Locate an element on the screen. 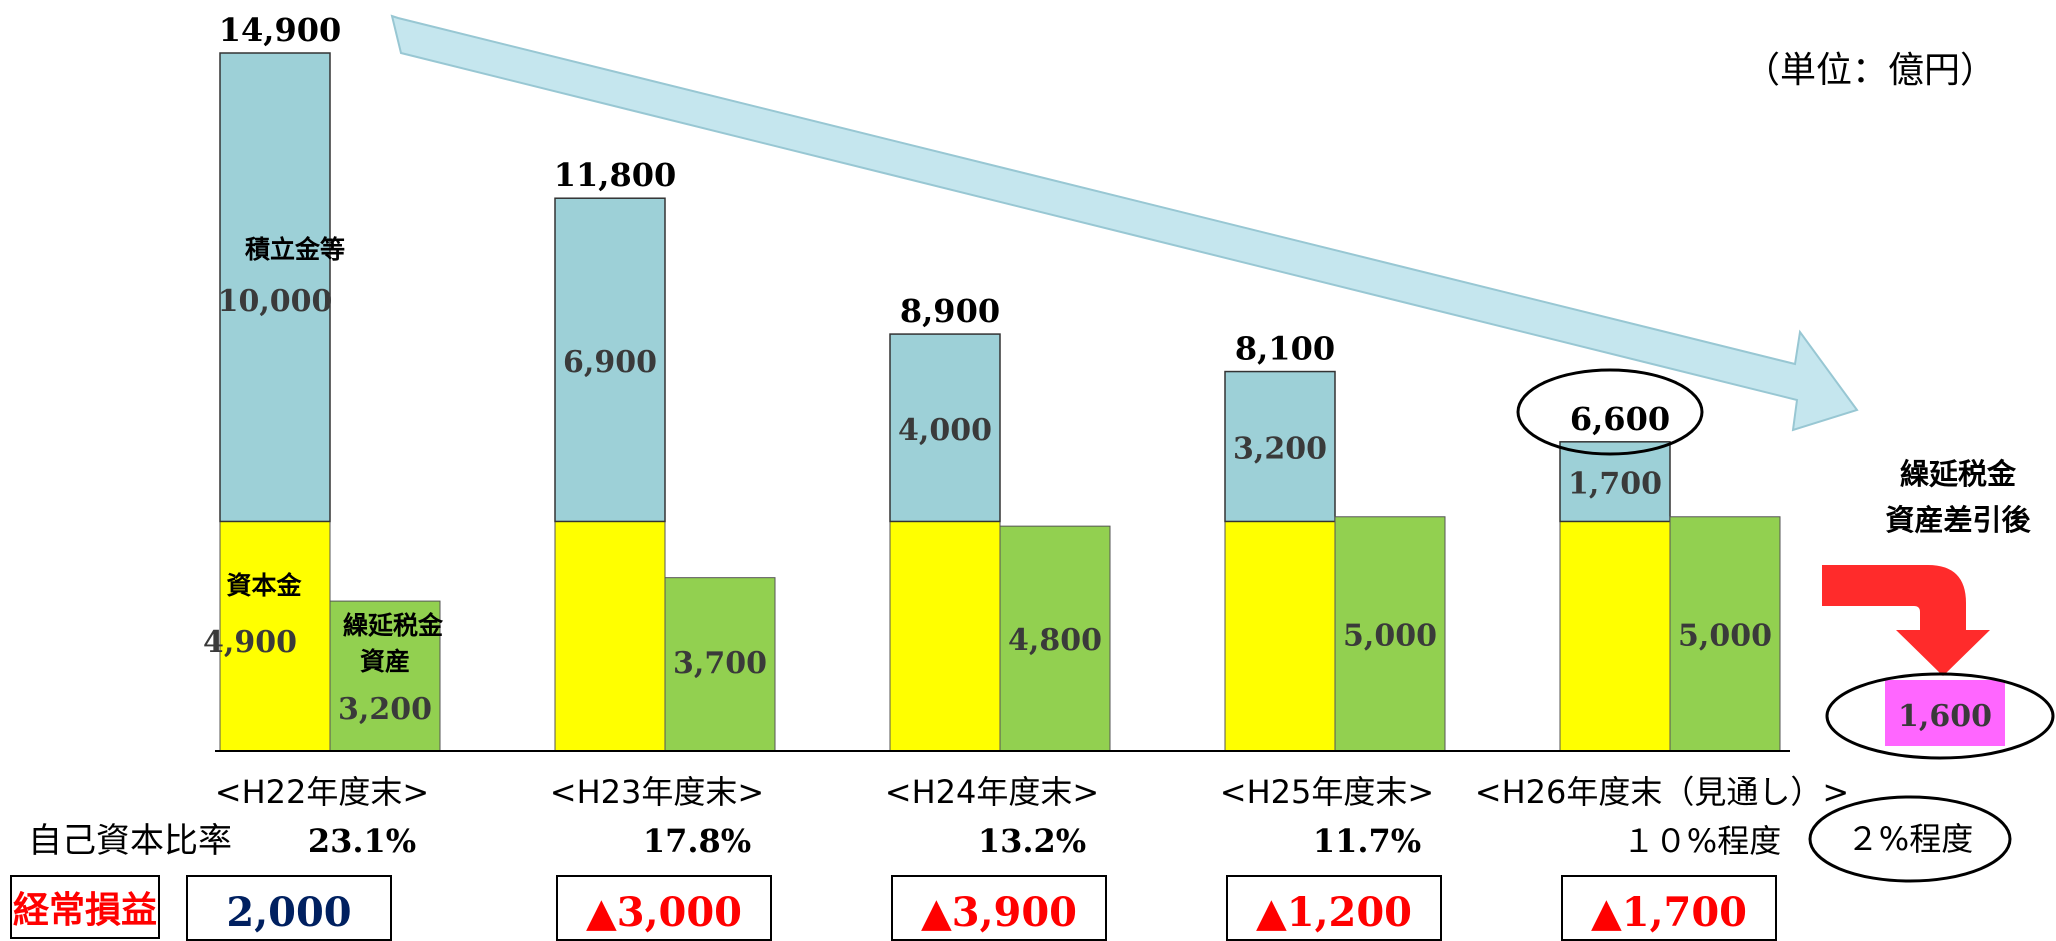 This screenshot has height=941, width=2056. profit-value: 2,000 is located at coordinates (288, 912).